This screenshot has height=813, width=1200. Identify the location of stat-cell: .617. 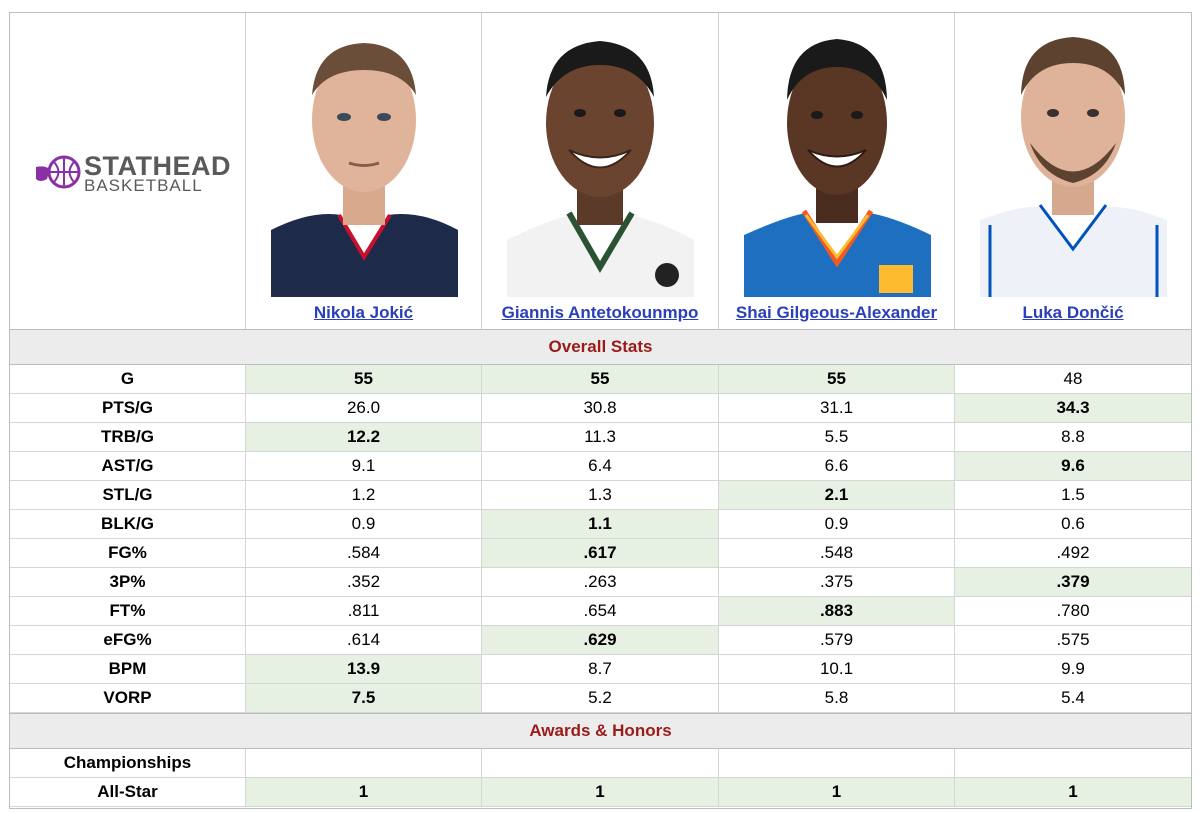
(600, 553).